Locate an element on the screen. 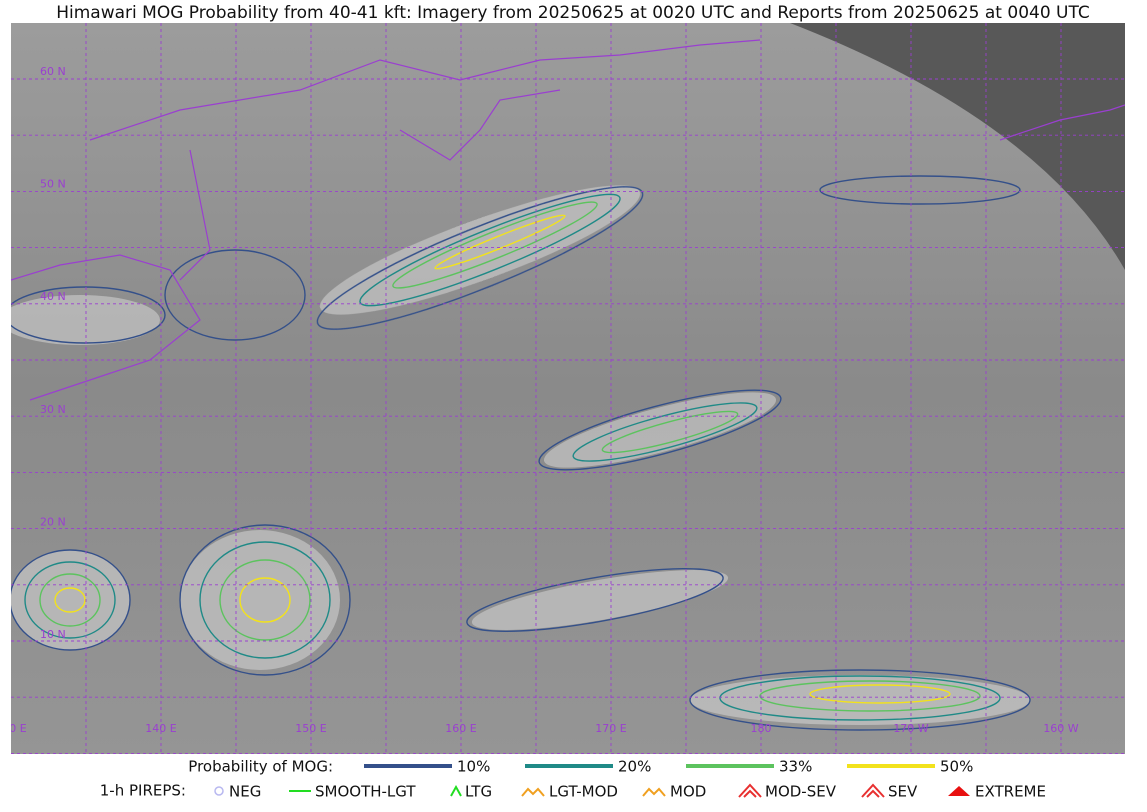 The height and width of the screenshot is (812, 1147). probability-legend-title: Probability of MOG: is located at coordinates (260, 767).